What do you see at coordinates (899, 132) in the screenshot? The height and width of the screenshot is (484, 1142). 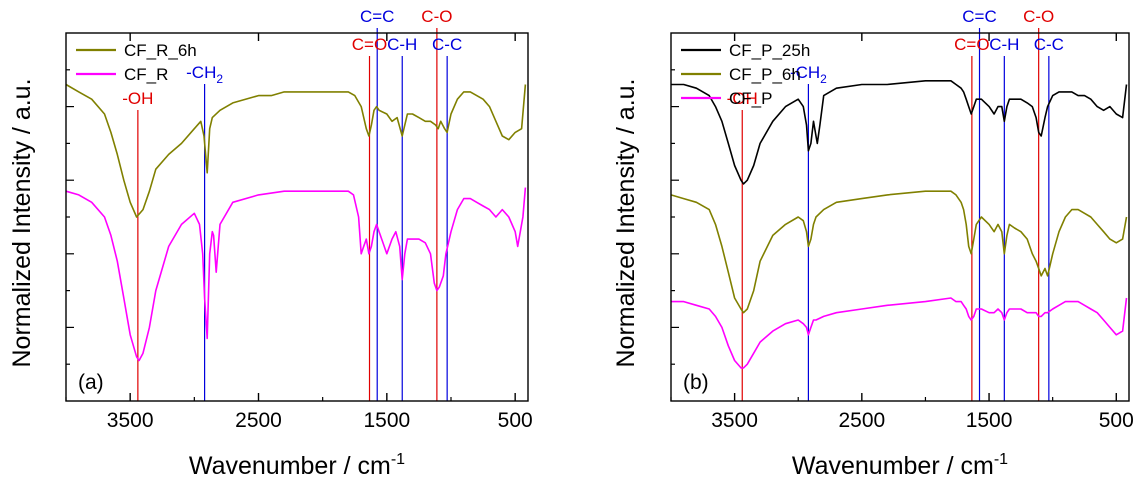 I see `series-line-cf-p-25h` at bounding box center [899, 132].